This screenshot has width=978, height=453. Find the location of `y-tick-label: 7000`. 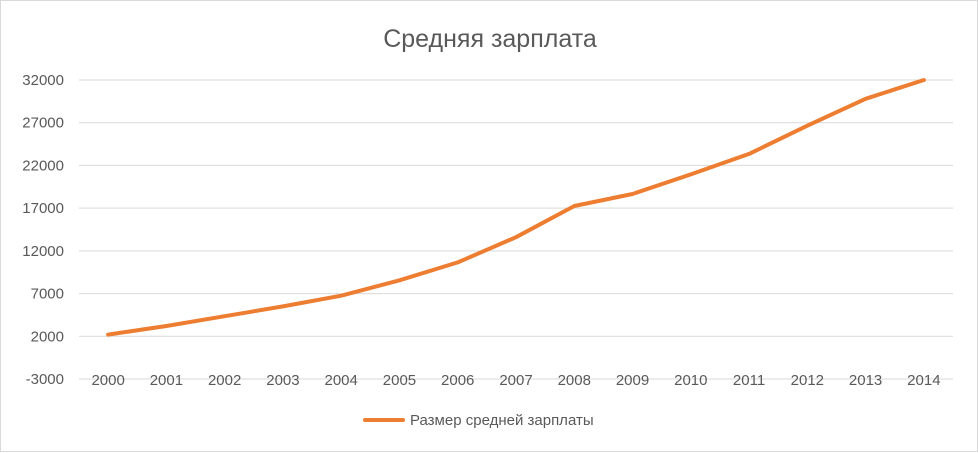

y-tick-label: 7000 is located at coordinates (47, 294).